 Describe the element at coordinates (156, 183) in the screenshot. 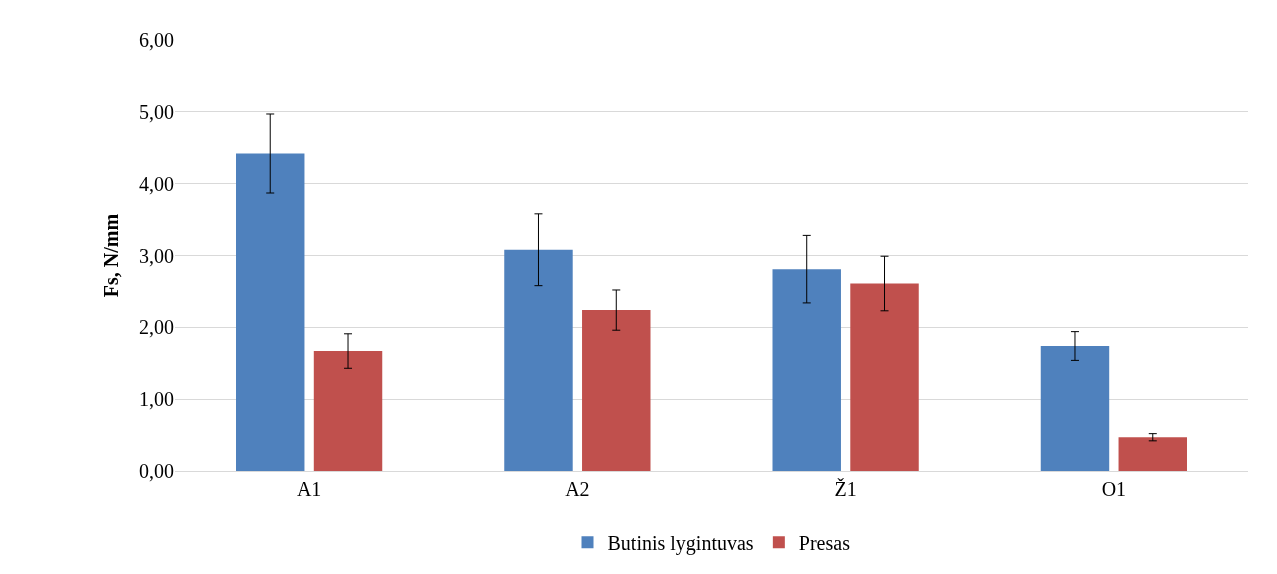

I see `y-tick-label: 4,00` at that location.